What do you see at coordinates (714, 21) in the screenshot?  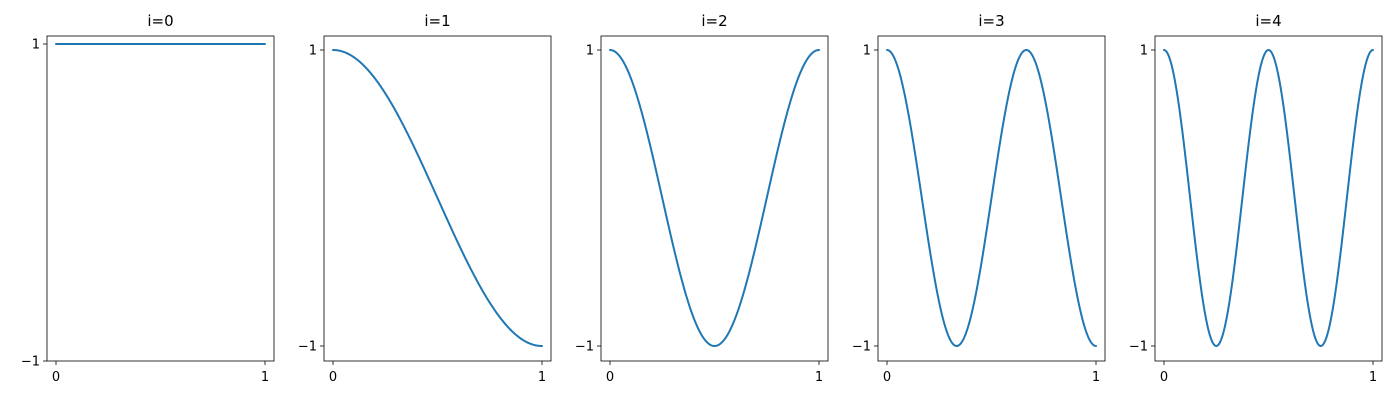 I see `subplot-title-2: i=2` at bounding box center [714, 21].